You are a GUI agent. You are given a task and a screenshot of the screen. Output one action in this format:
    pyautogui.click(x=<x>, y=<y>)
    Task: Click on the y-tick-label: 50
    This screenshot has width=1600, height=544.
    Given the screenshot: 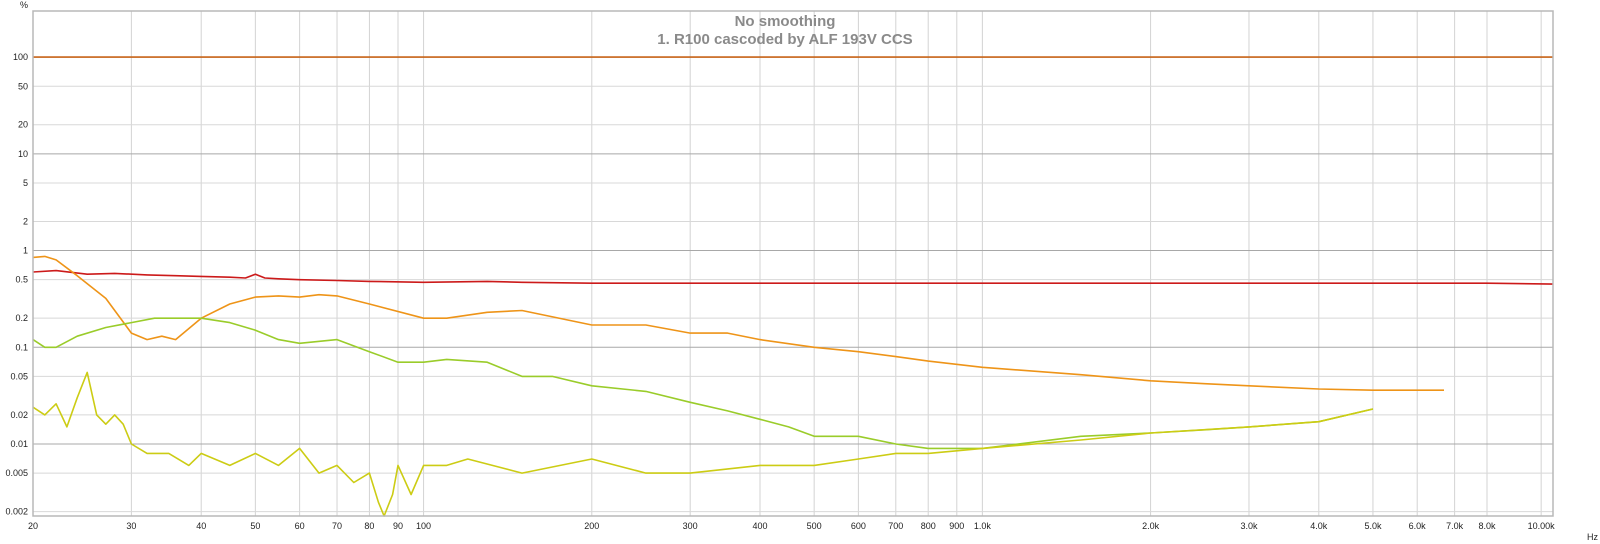 What is the action you would take?
    pyautogui.click(x=23, y=86)
    